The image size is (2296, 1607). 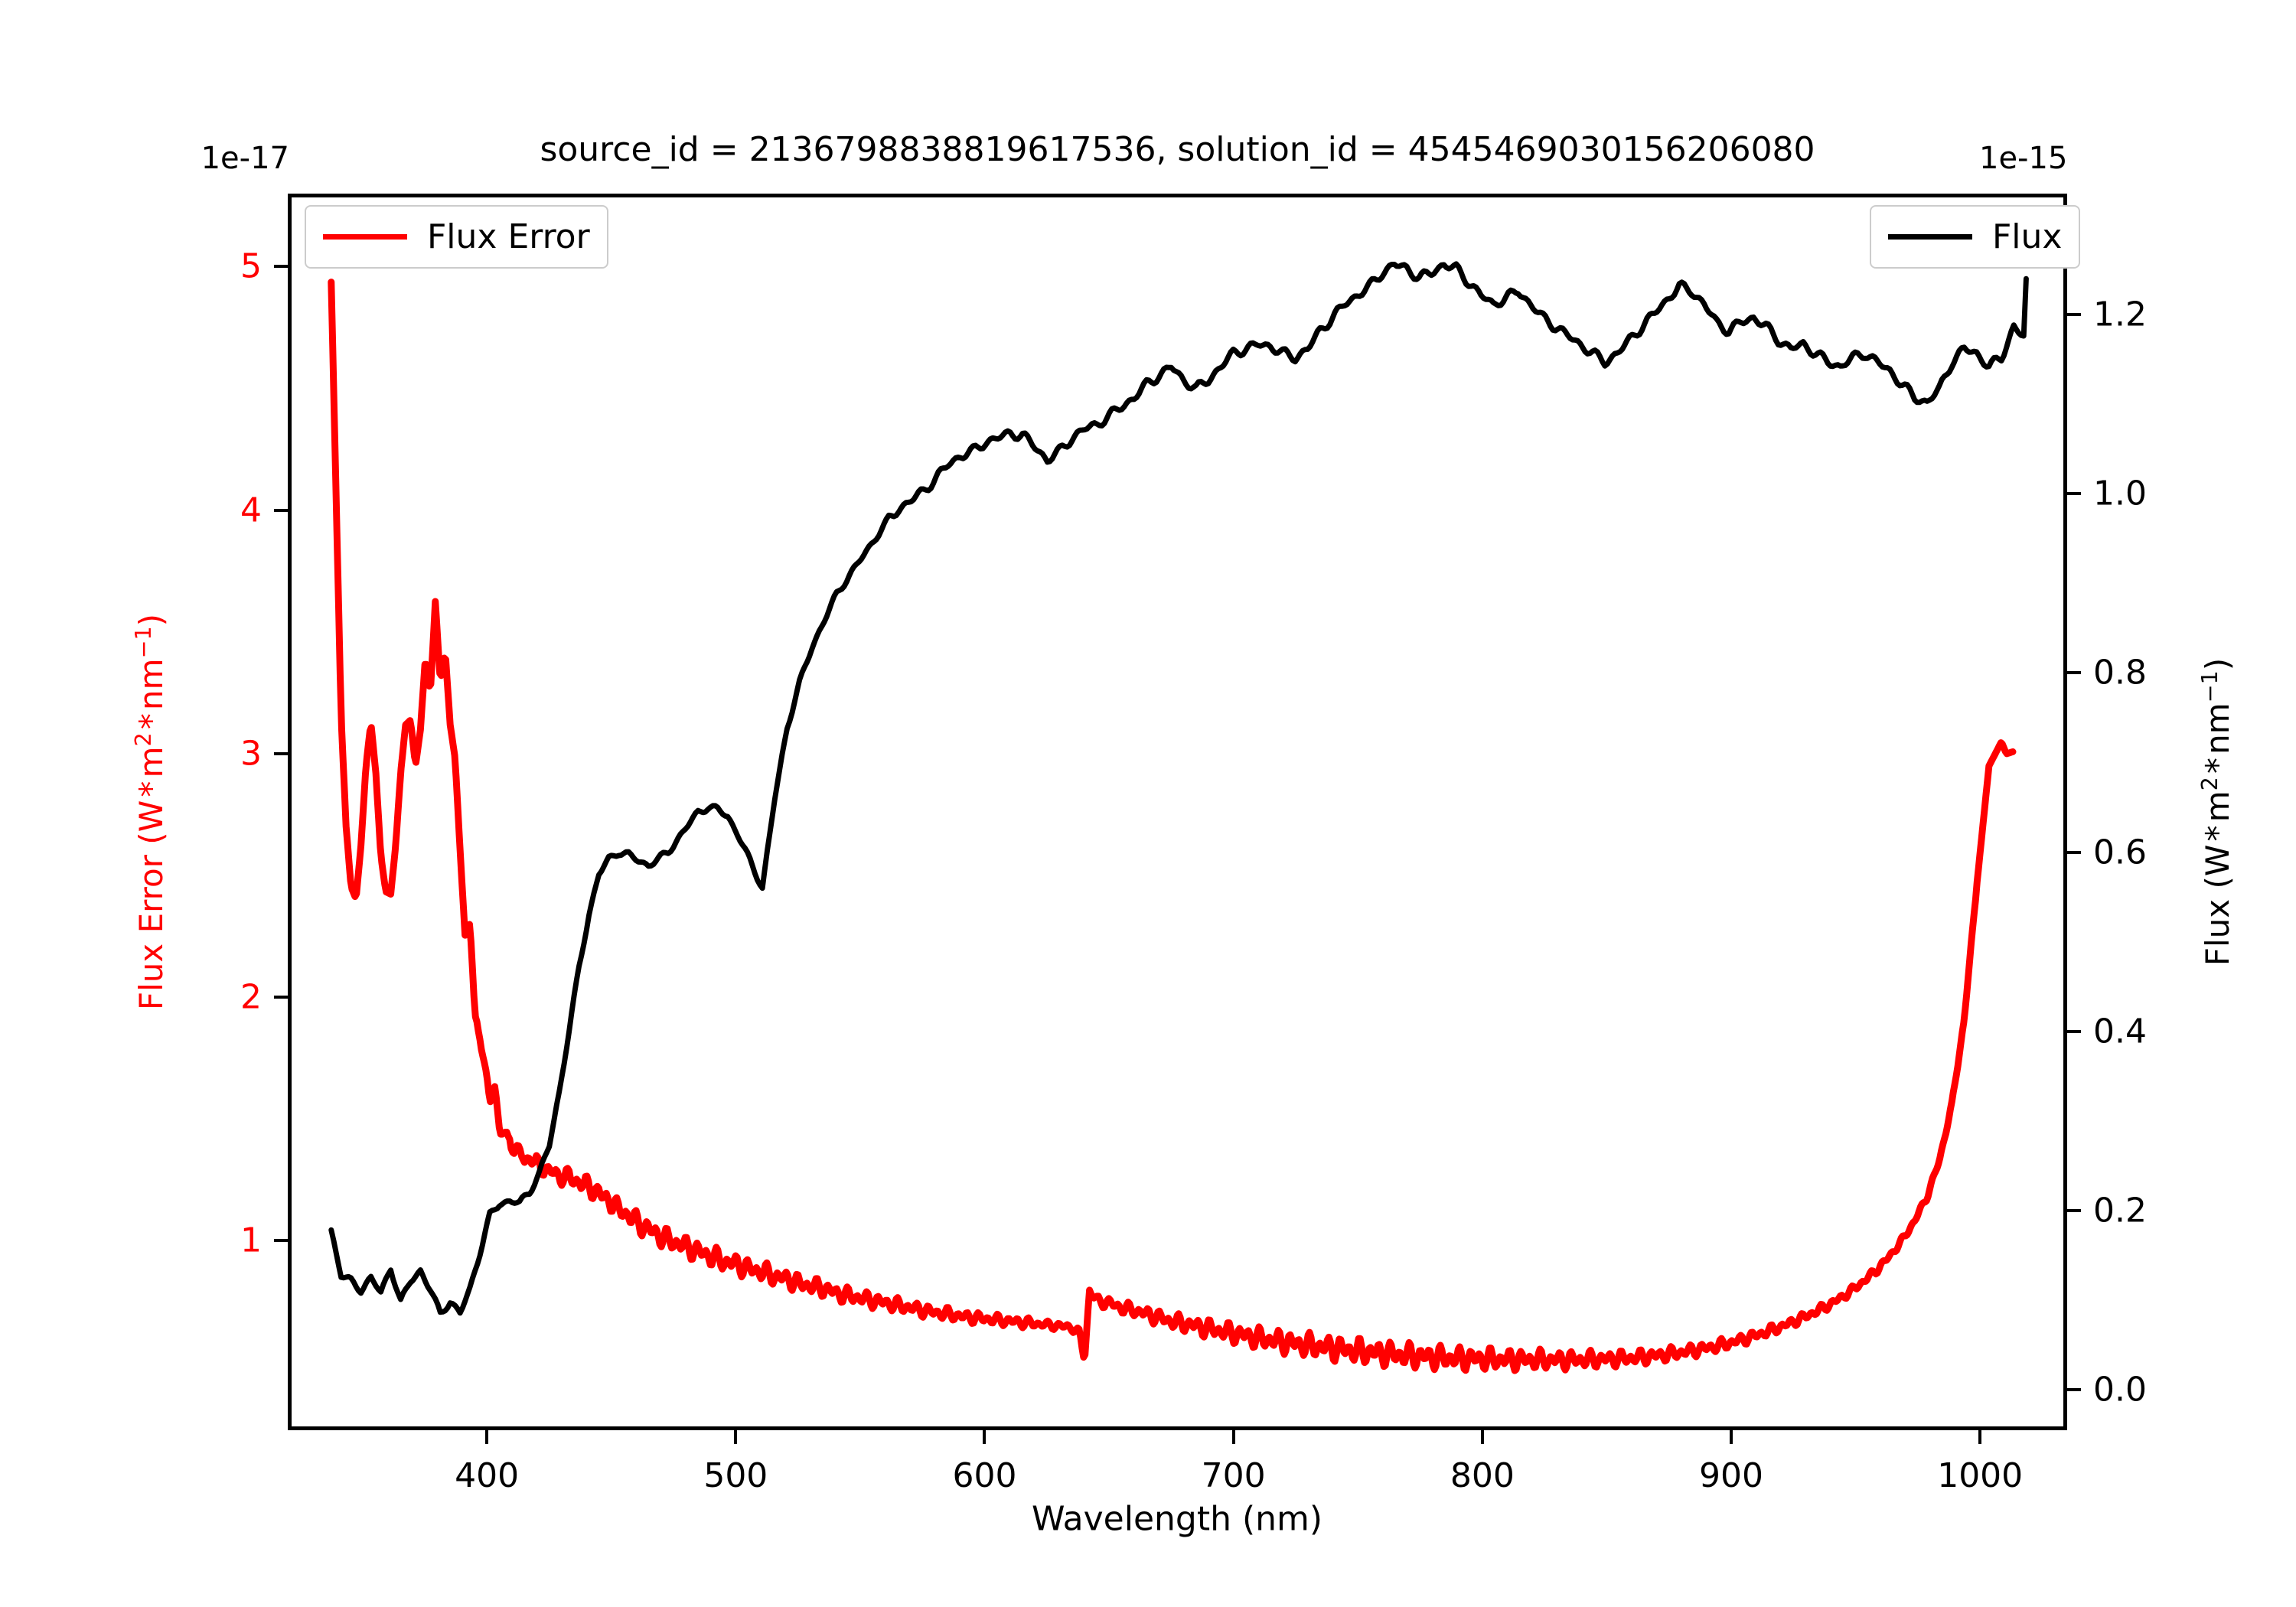 What do you see at coordinates (1975, 237) in the screenshot?
I see `legend-flux: Flux` at bounding box center [1975, 237].